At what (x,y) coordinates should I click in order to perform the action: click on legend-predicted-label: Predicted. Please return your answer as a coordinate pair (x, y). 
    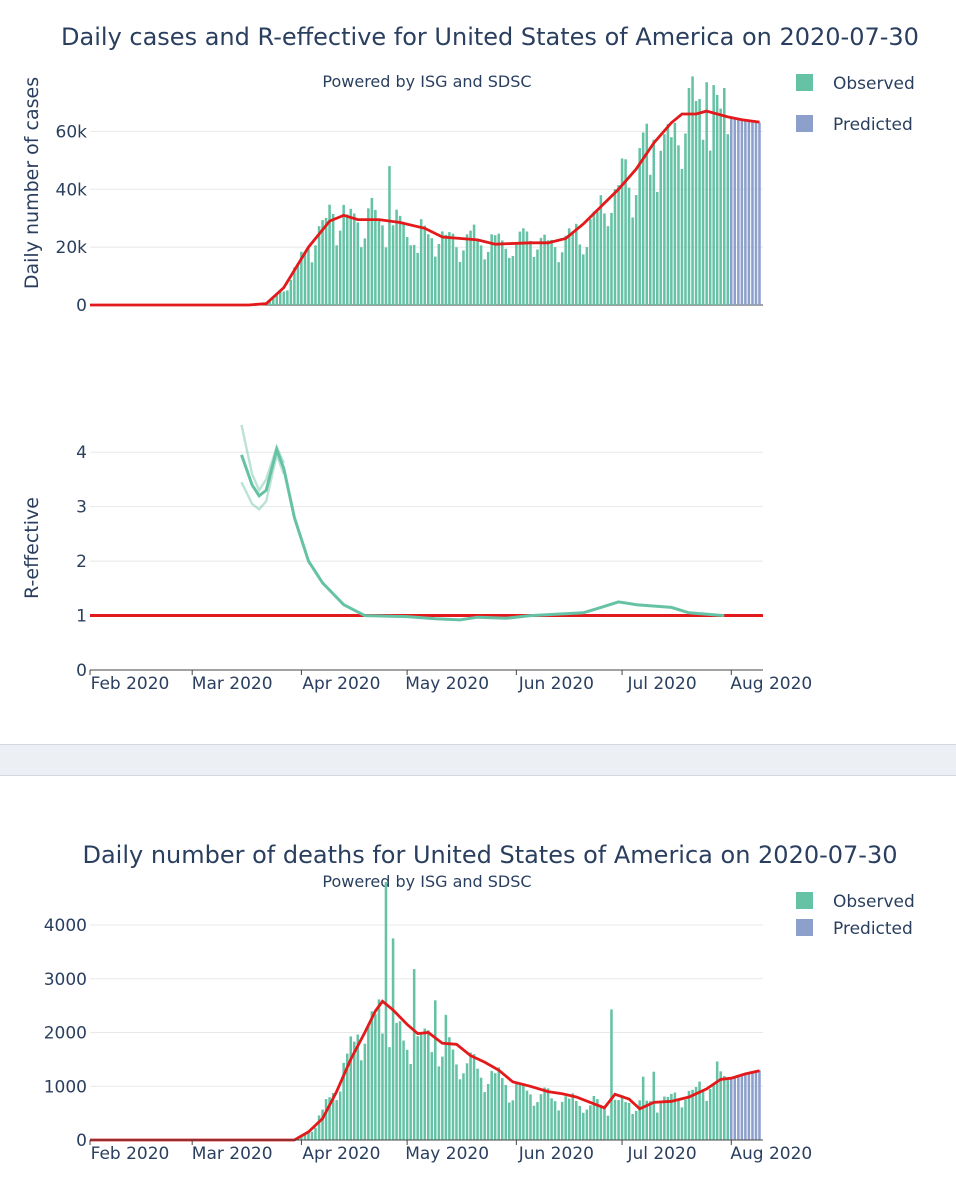
    Looking at the image, I should click on (873, 125).